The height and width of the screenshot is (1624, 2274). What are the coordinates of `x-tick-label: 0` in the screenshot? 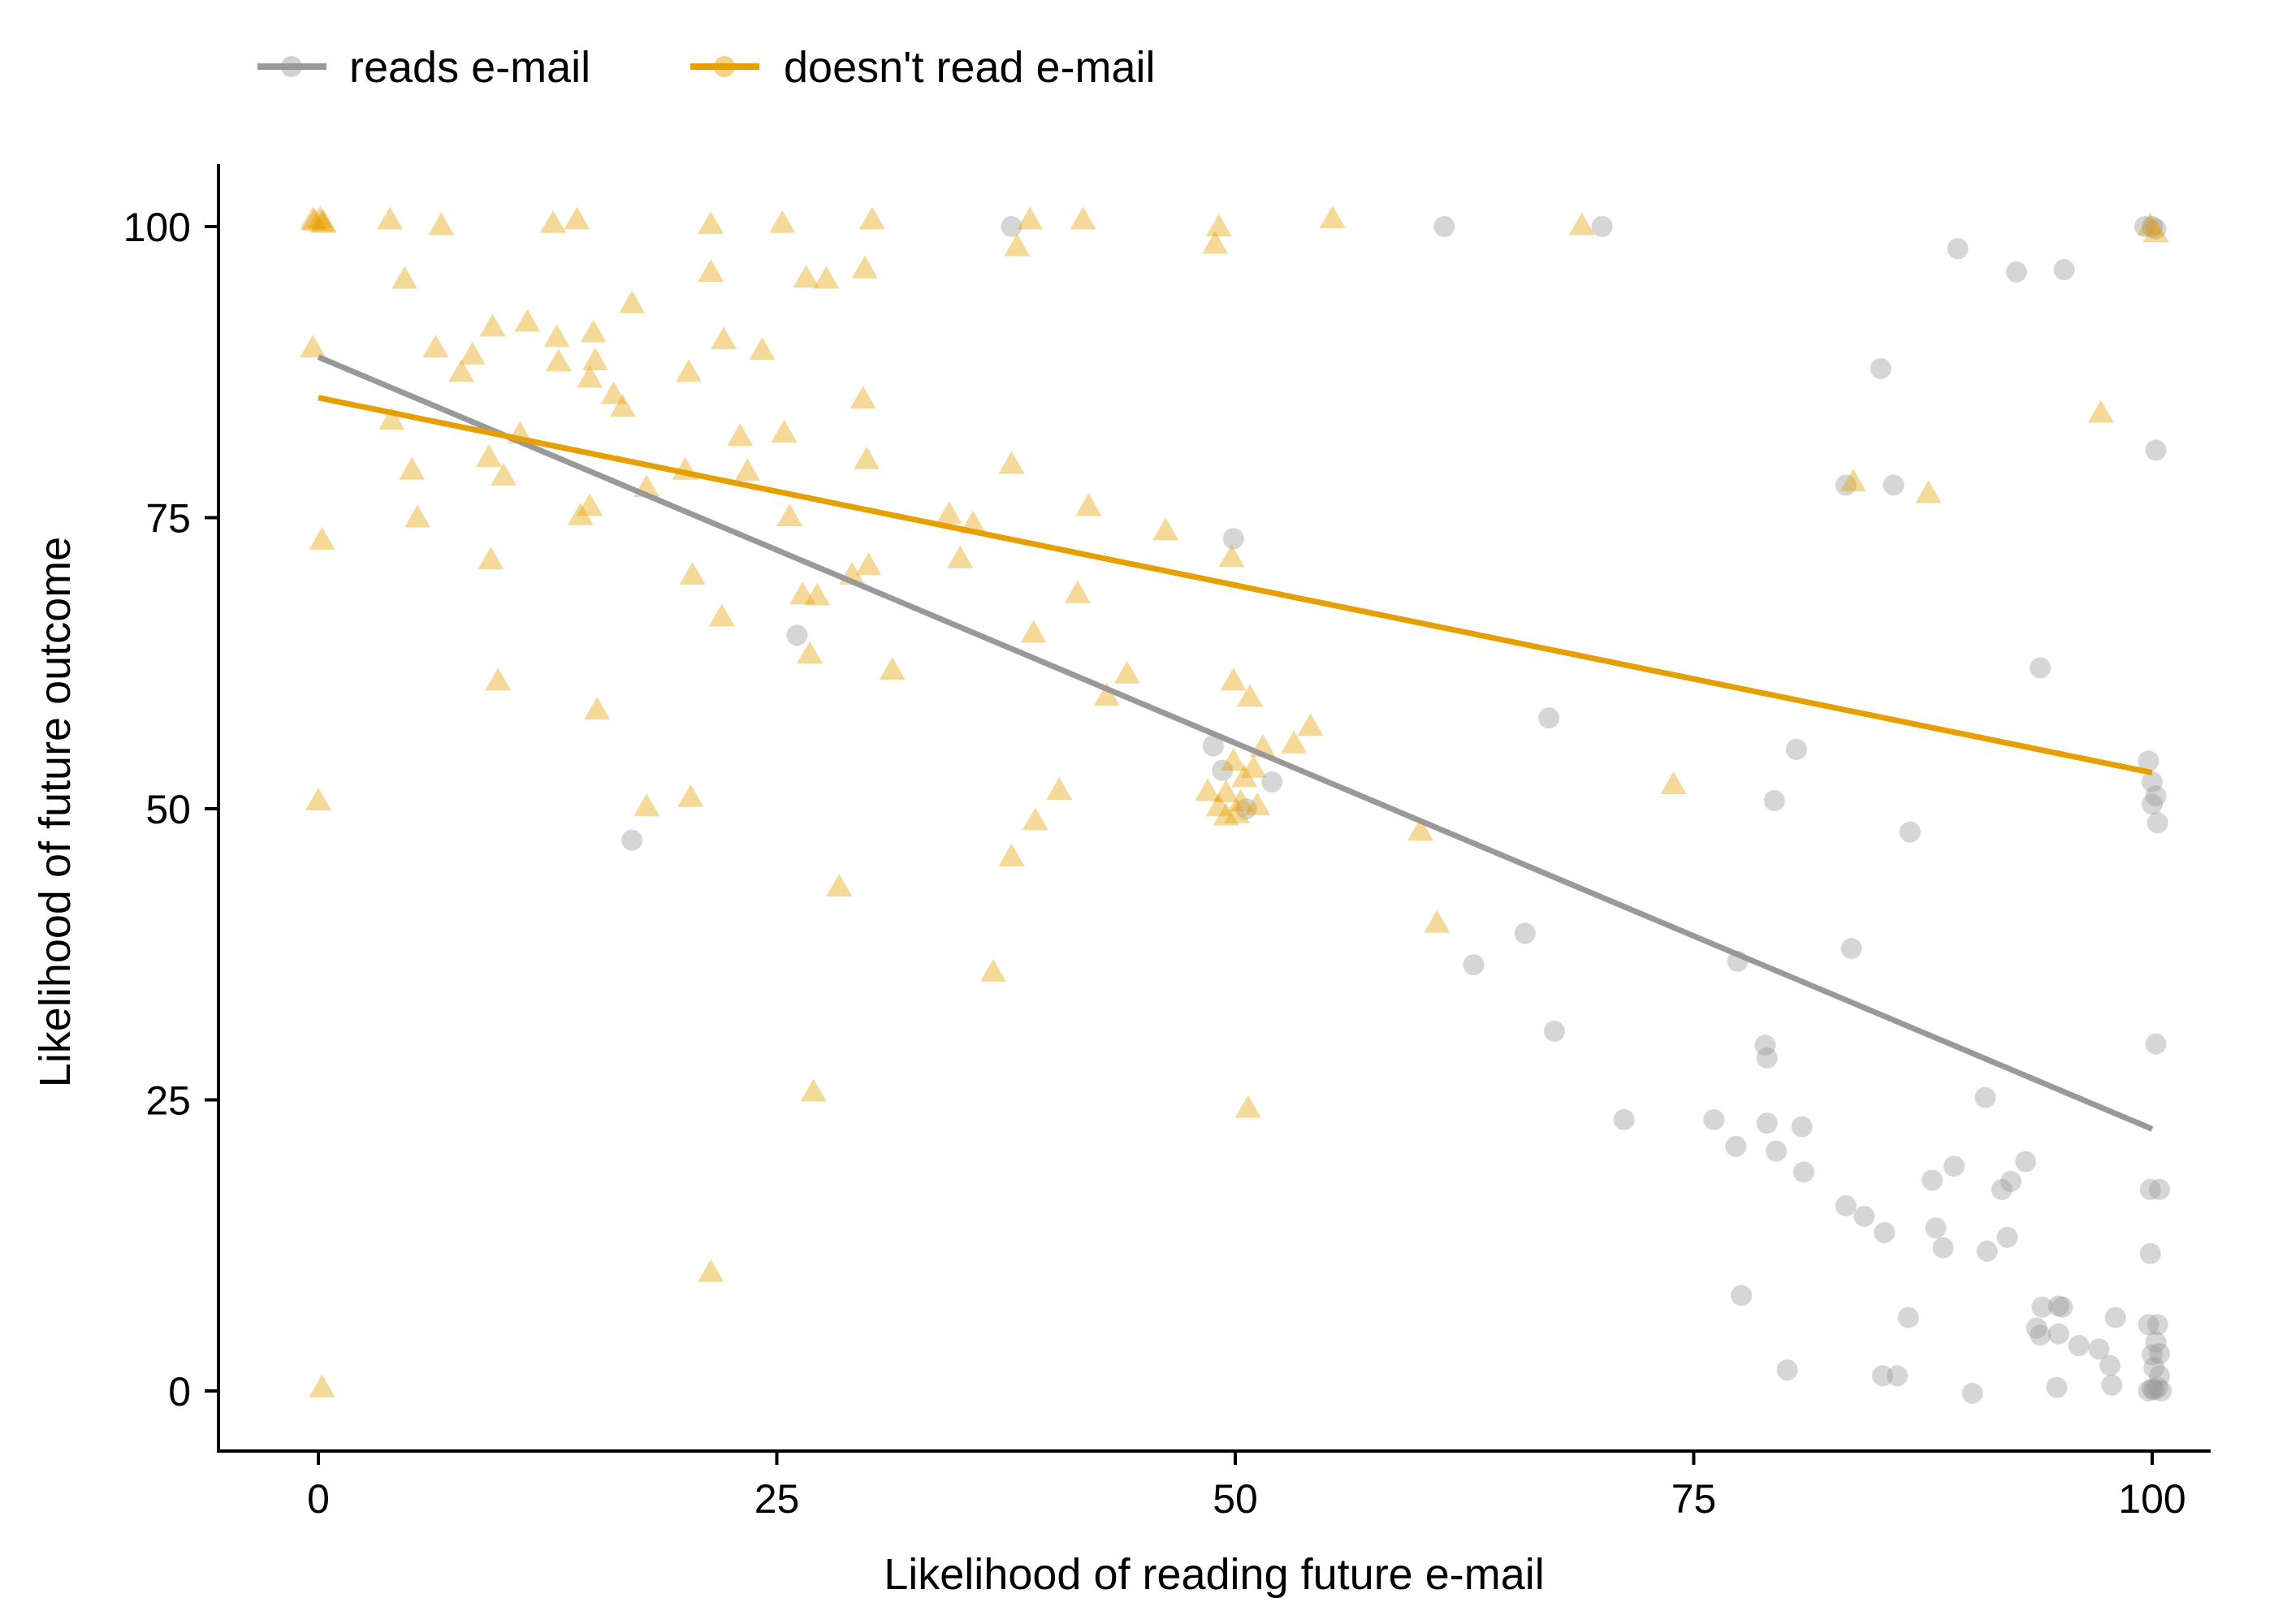 It's located at (319, 1499).